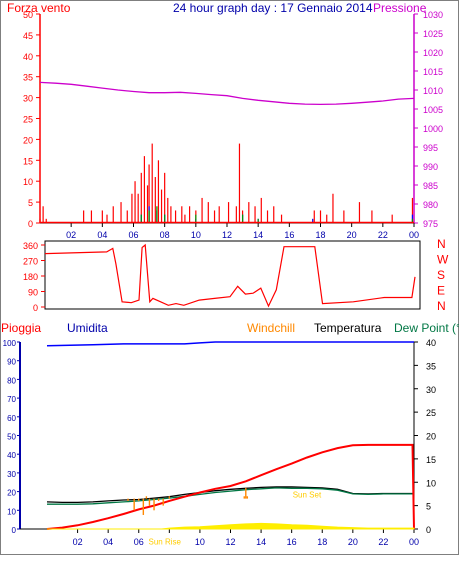  What do you see at coordinates (11, 399) in the screenshot?
I see `humidity-left-tick-label: 70` at bounding box center [11, 399].